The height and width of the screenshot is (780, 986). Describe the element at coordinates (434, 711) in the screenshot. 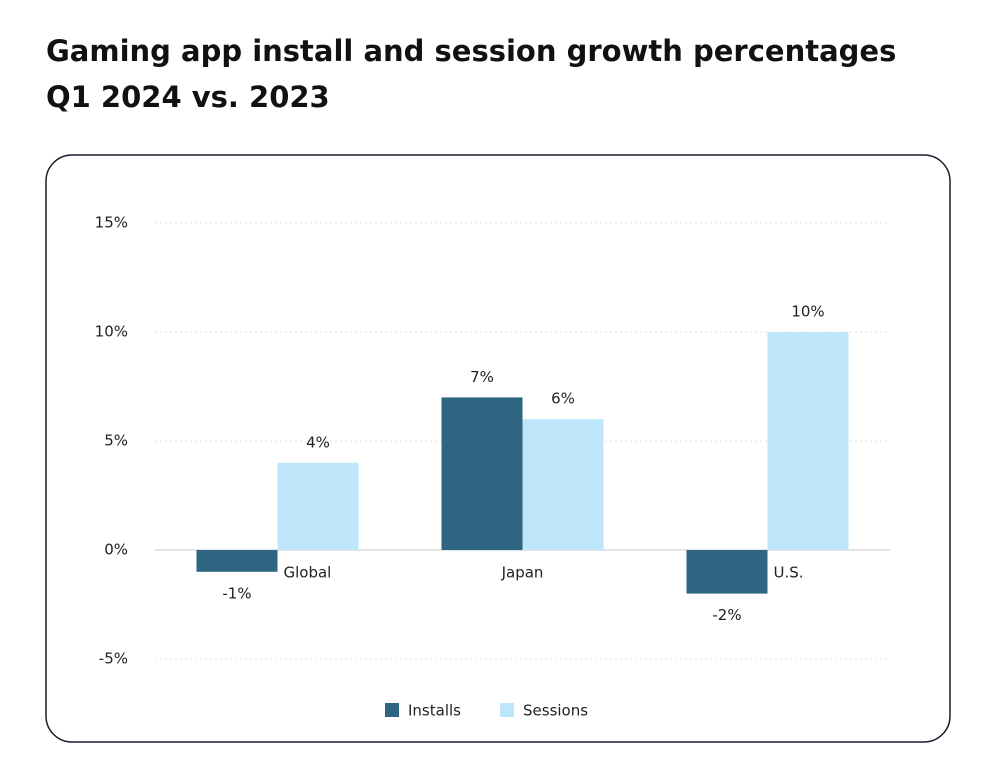

I see `legend-label: Installs` at that location.